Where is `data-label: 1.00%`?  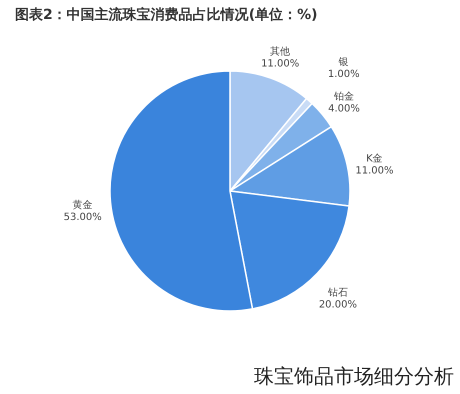 data-label: 1.00% is located at coordinates (344, 74).